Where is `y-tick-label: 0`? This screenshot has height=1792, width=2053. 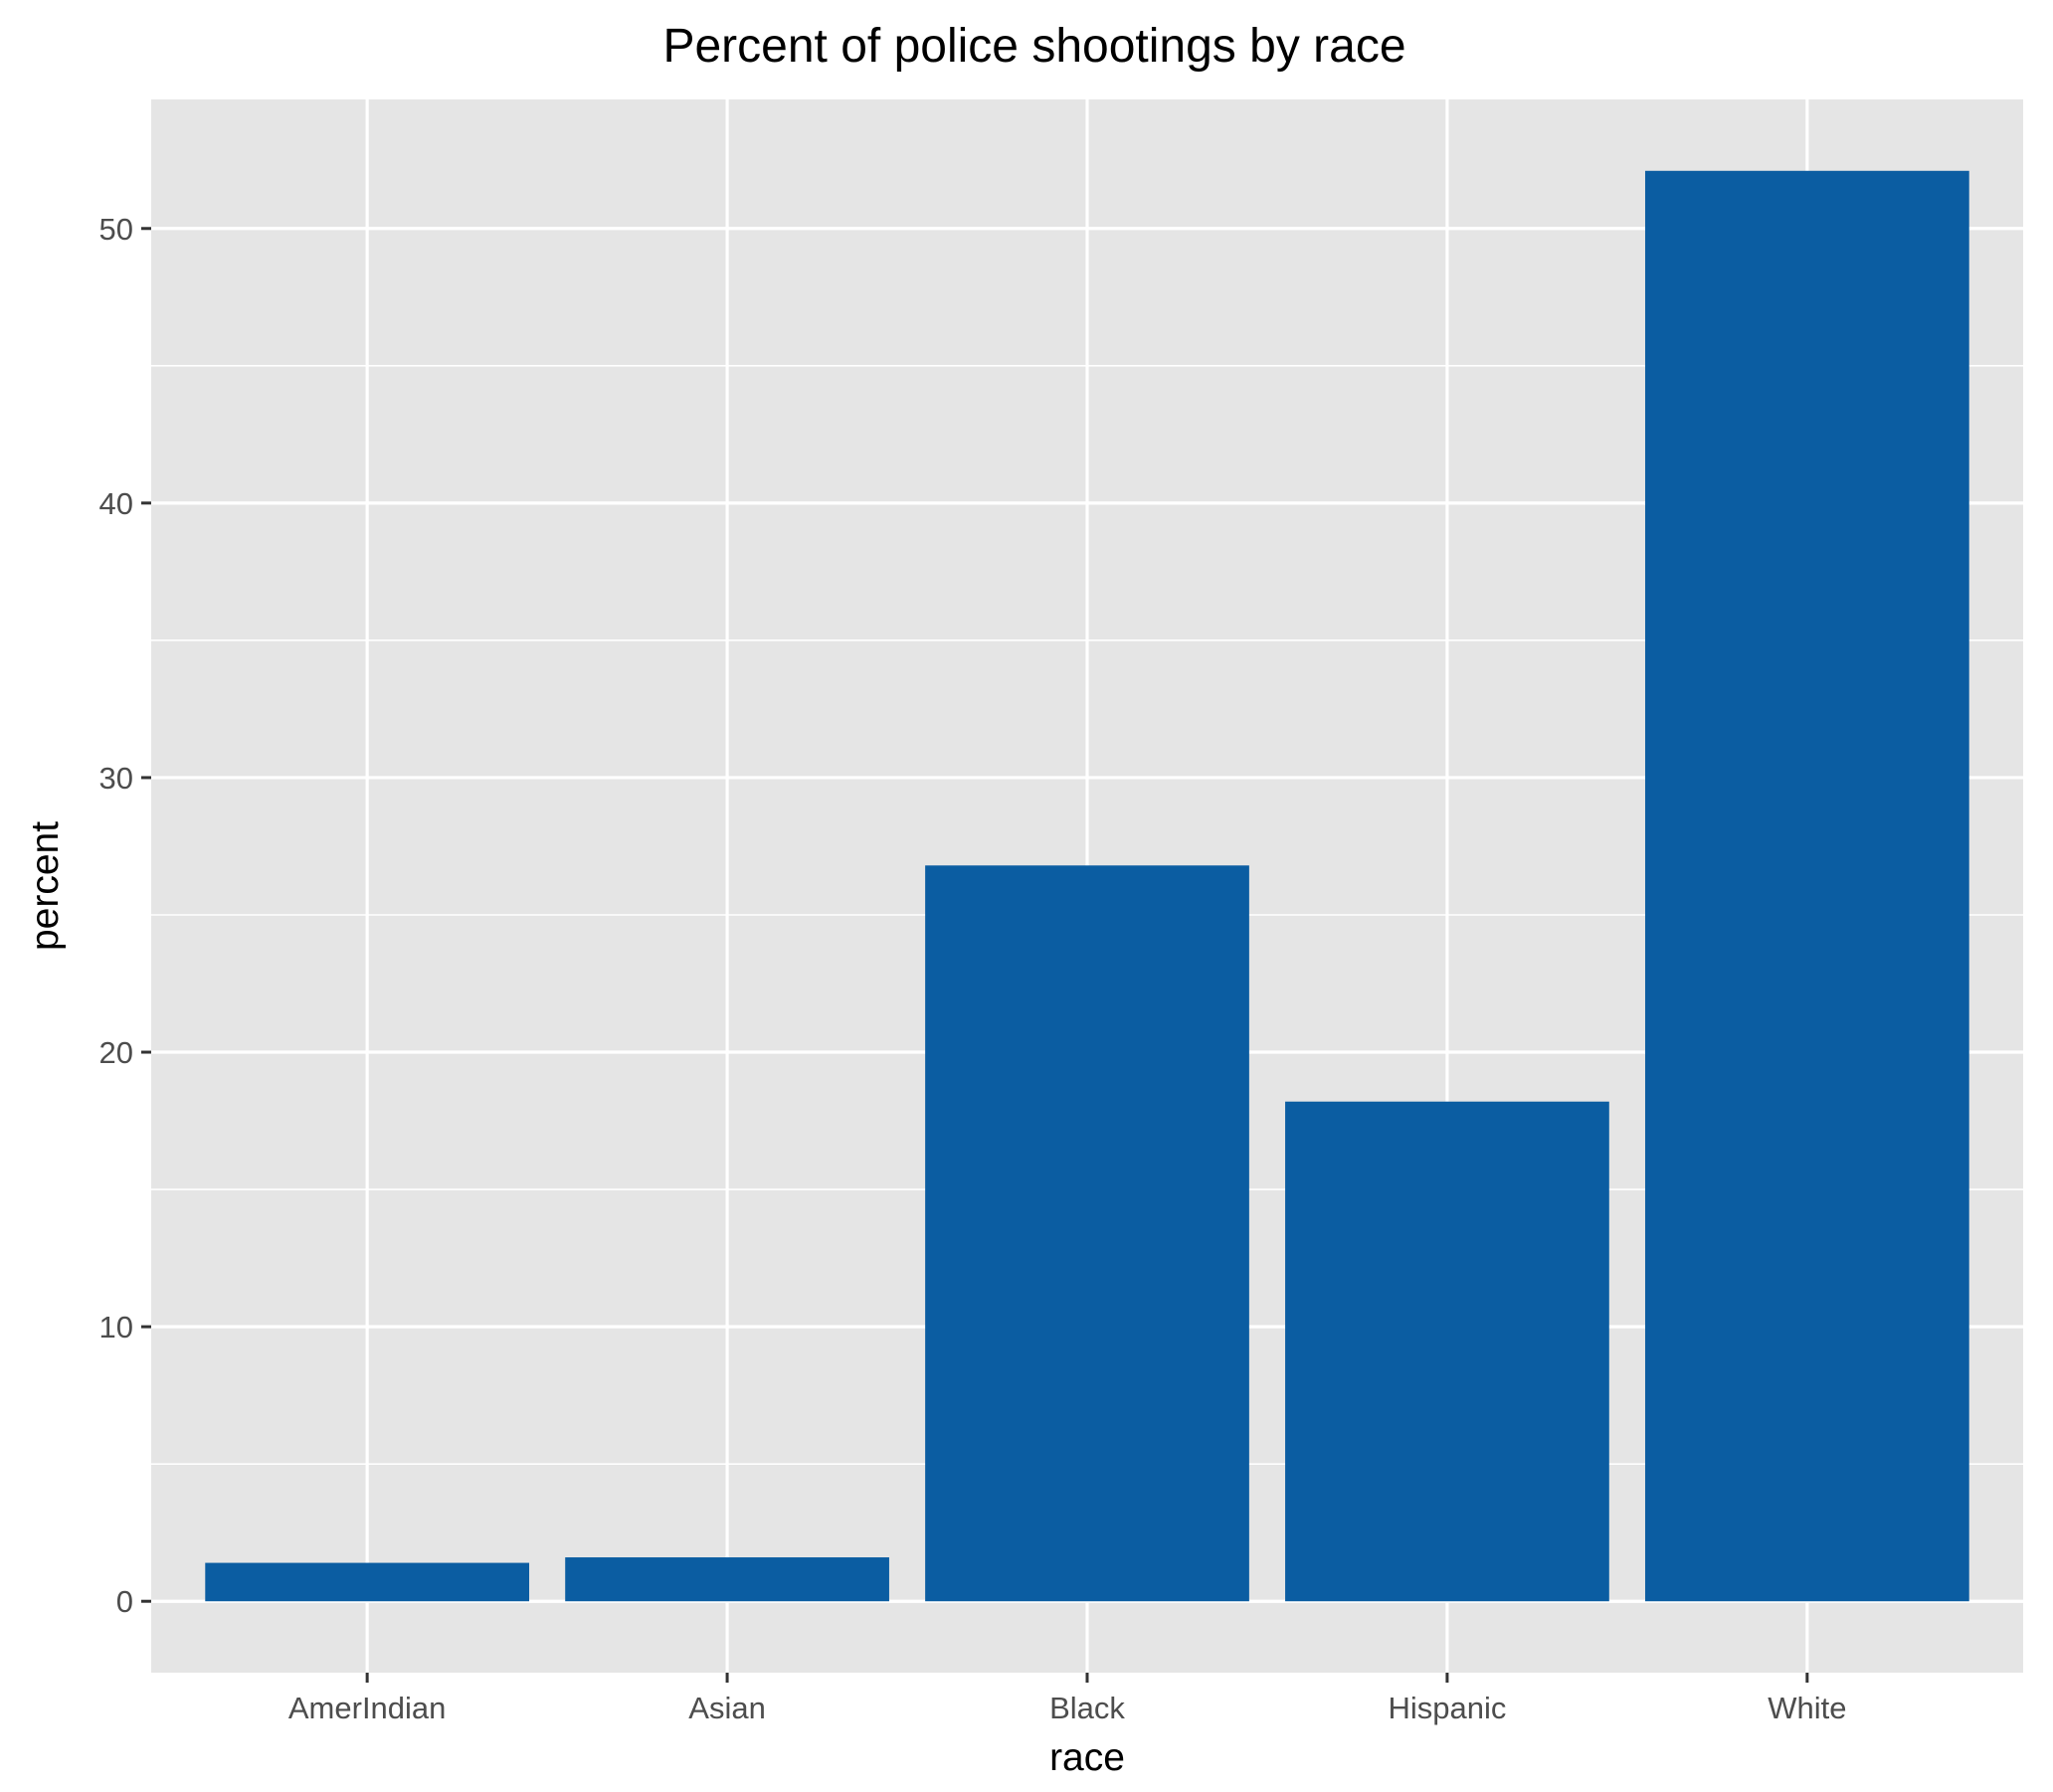
y-tick-label: 0 is located at coordinates (124, 1602).